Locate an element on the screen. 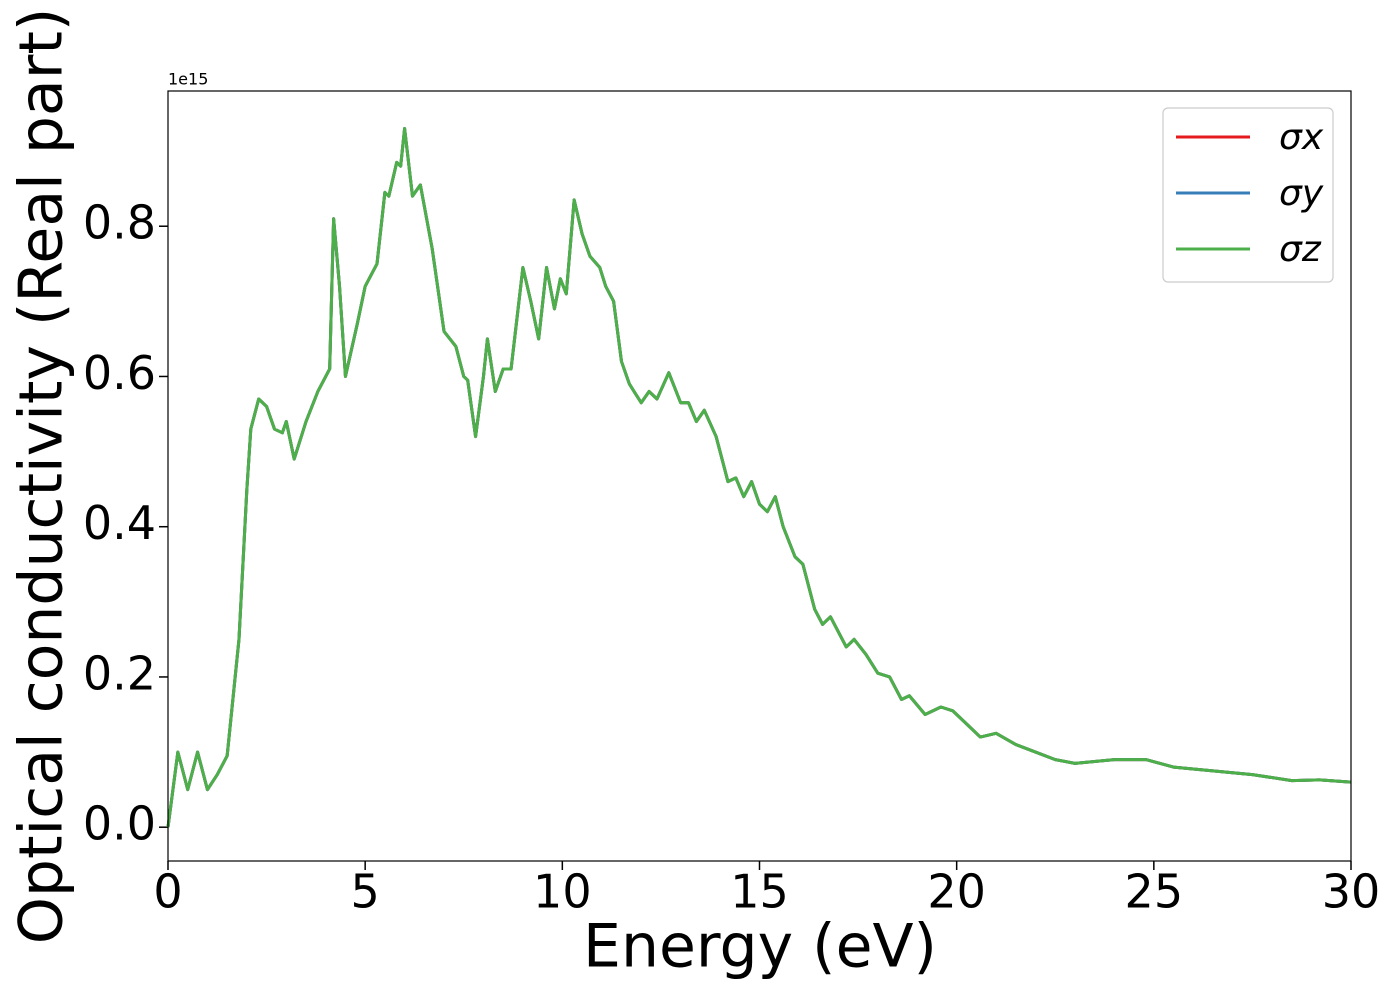  y-axis-label: Optical conductivity (Real part) is located at coordinates (42, 476).